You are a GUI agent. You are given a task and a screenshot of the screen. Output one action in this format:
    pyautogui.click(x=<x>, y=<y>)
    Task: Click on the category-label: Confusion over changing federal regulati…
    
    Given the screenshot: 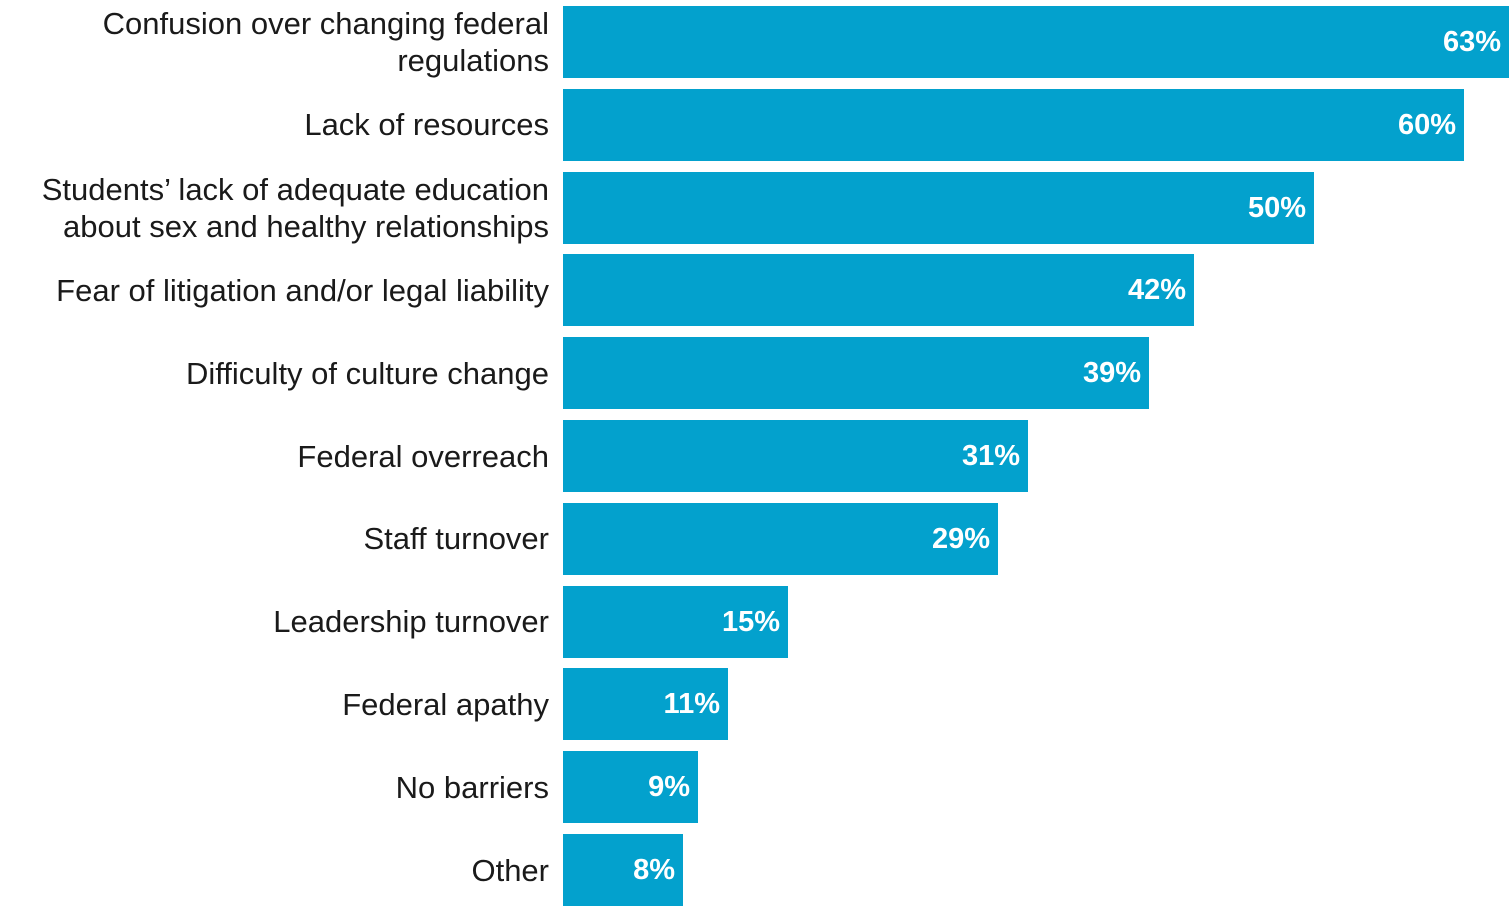 What is the action you would take?
    pyautogui.click(x=325, y=42)
    